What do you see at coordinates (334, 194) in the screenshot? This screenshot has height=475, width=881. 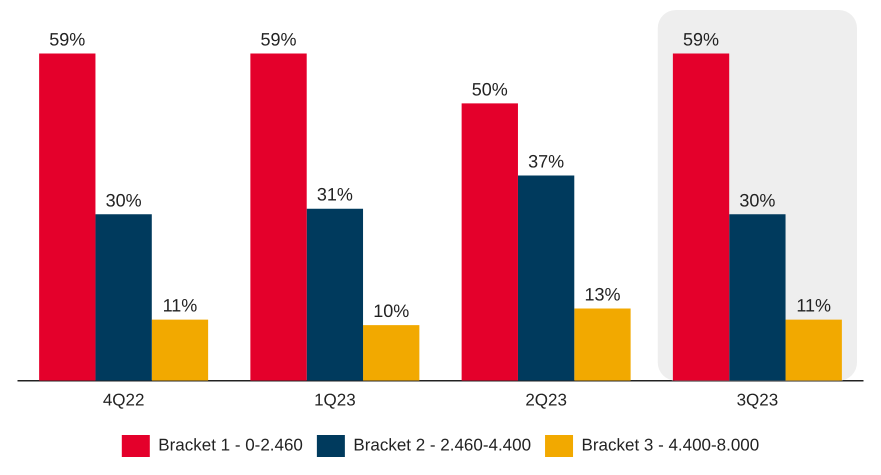 I see `data-label: 31%` at bounding box center [334, 194].